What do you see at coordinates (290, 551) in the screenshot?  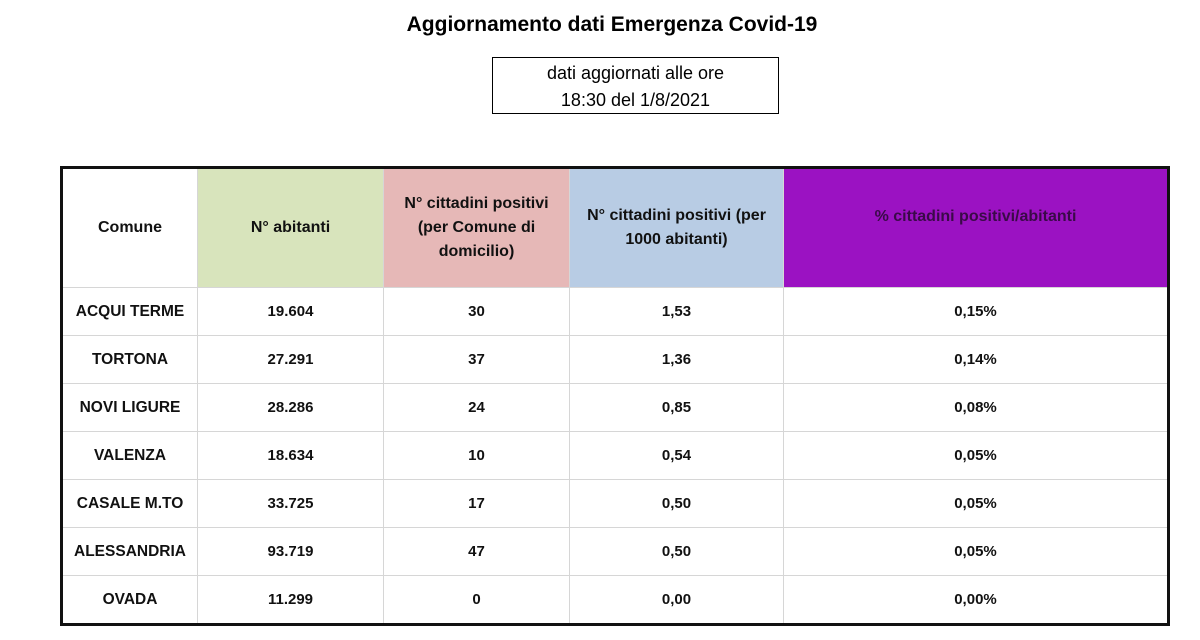 I see `cell-abitanti: 93.719` at bounding box center [290, 551].